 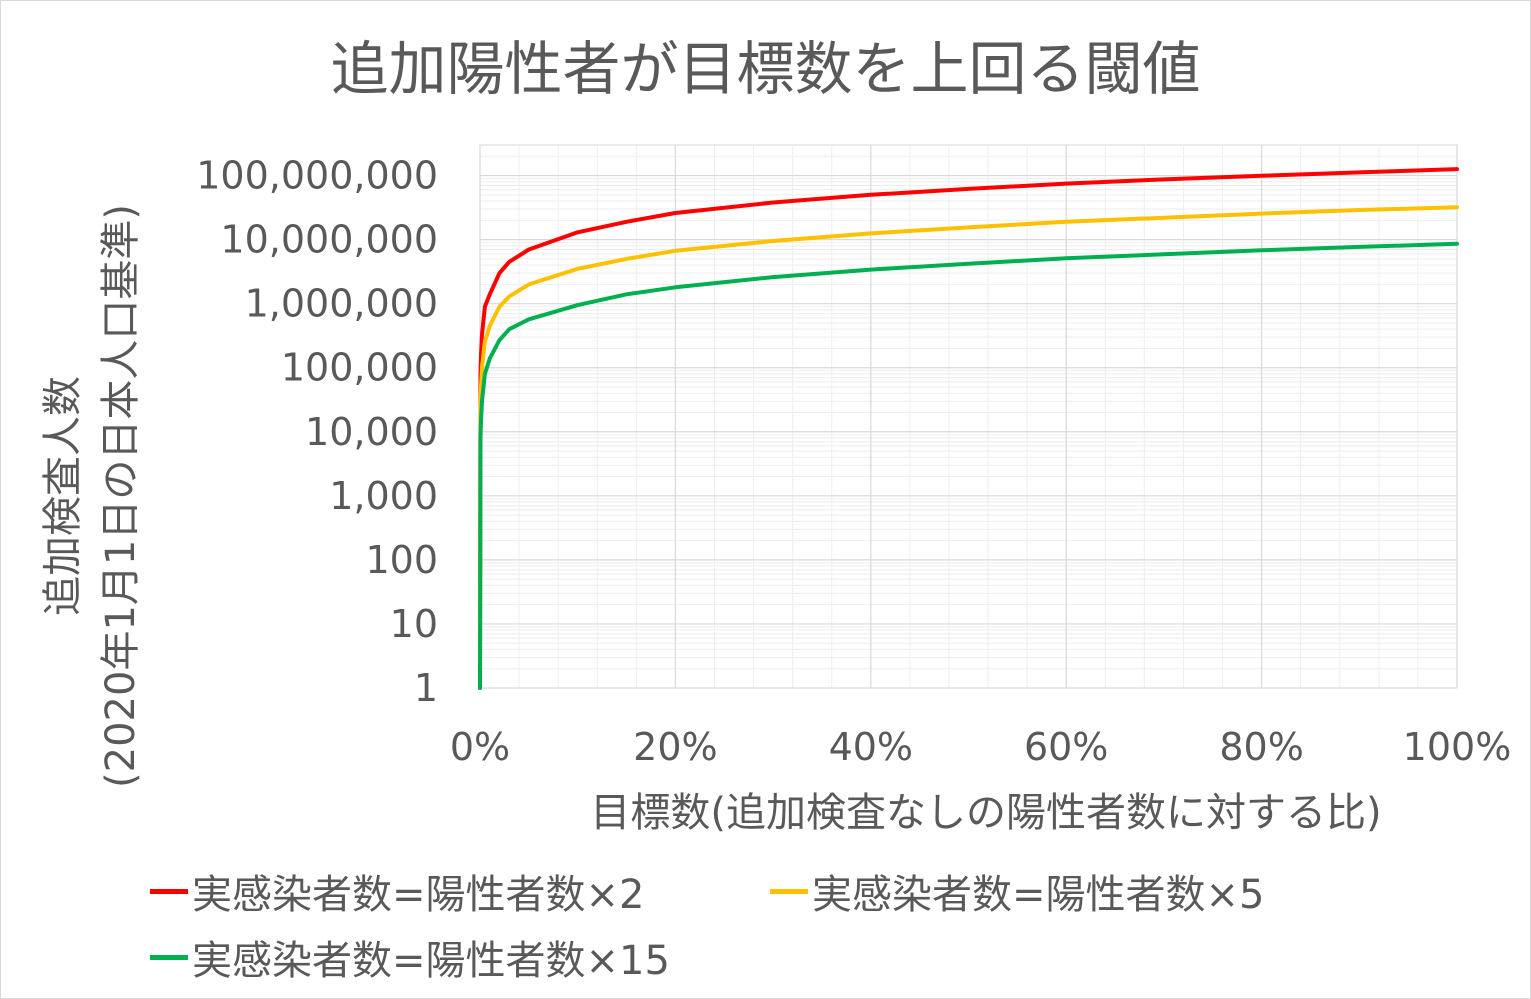 What do you see at coordinates (1066, 747) in the screenshot?
I see `x-tick-label: 60%` at bounding box center [1066, 747].